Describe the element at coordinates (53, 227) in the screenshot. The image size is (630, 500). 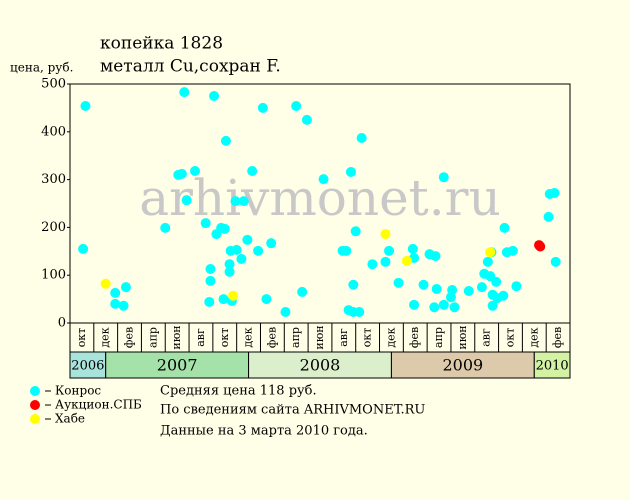
I see `y-tick-label: 200` at that location.